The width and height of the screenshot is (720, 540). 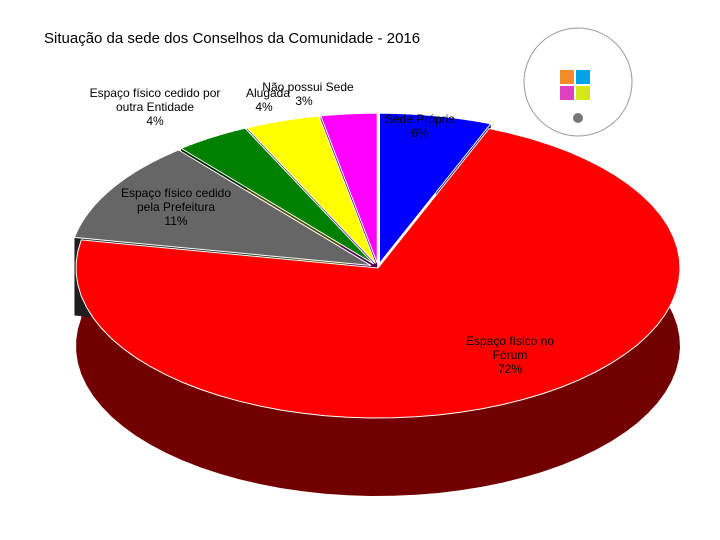 What do you see at coordinates (176, 221) in the screenshot?
I see `slice-value: 11%` at bounding box center [176, 221].